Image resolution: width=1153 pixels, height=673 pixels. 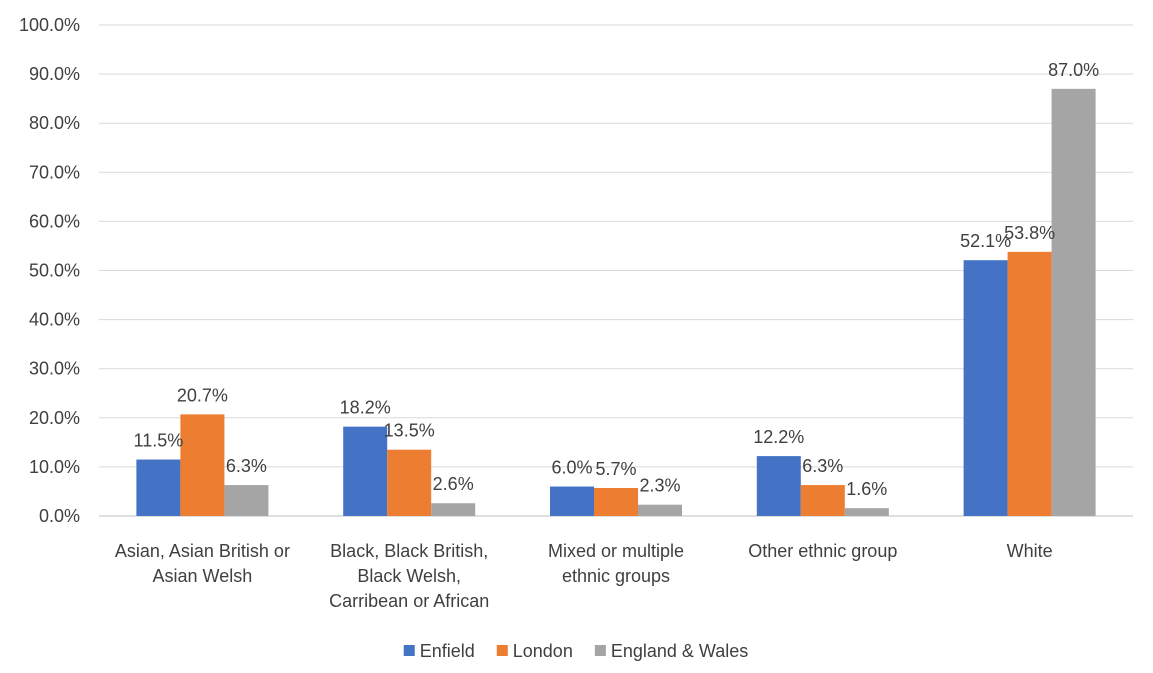 I want to click on x-category-label: Asian, Asian British or, so click(x=202, y=551).